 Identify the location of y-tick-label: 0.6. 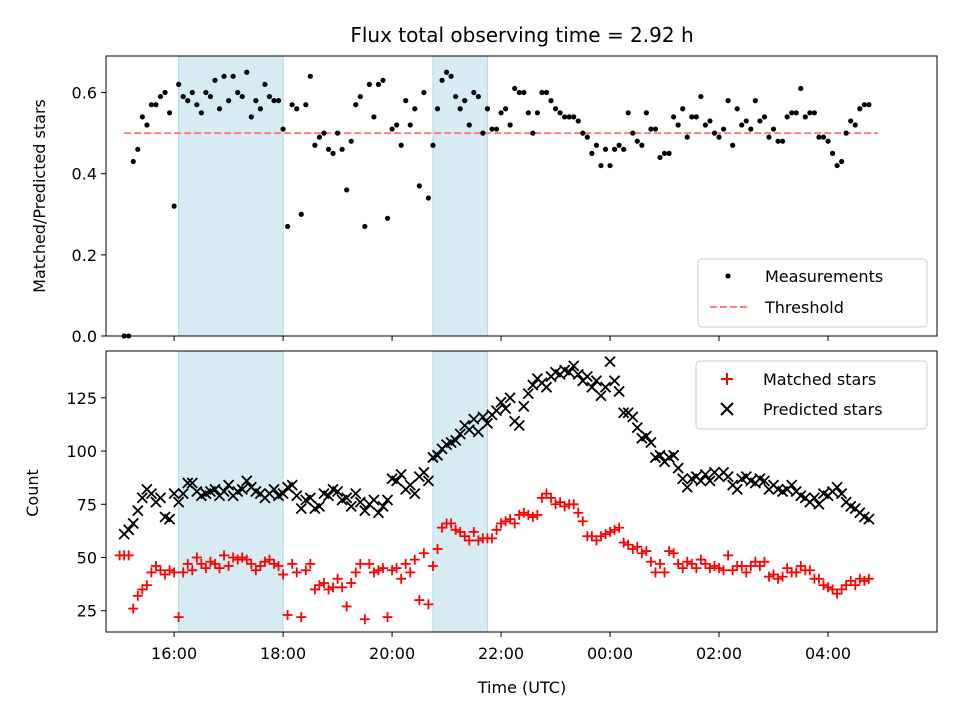
(84, 93).